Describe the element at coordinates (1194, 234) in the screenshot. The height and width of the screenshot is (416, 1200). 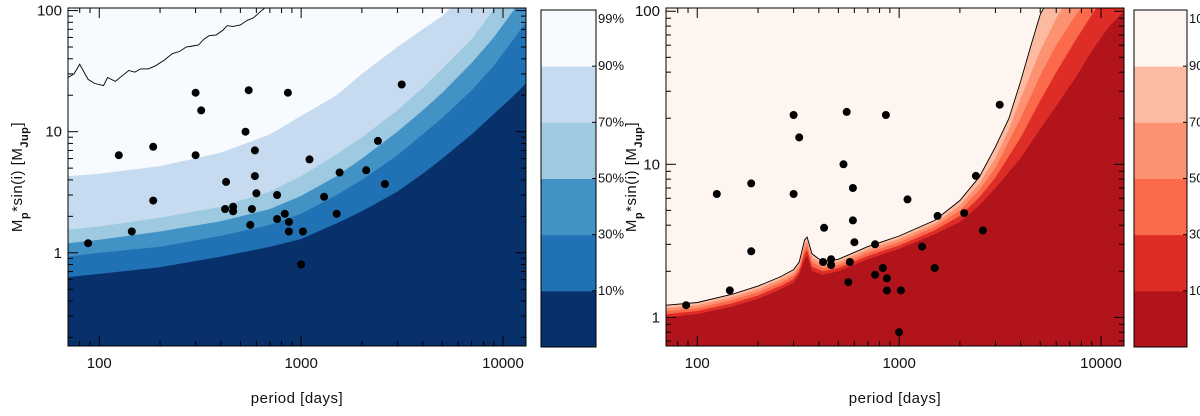
I see `colorbar-label: 30%` at that location.